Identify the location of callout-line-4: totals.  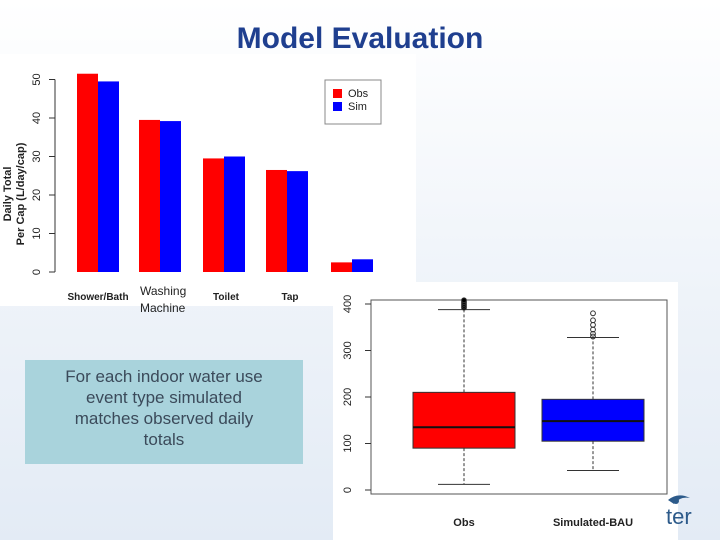
(164, 439).